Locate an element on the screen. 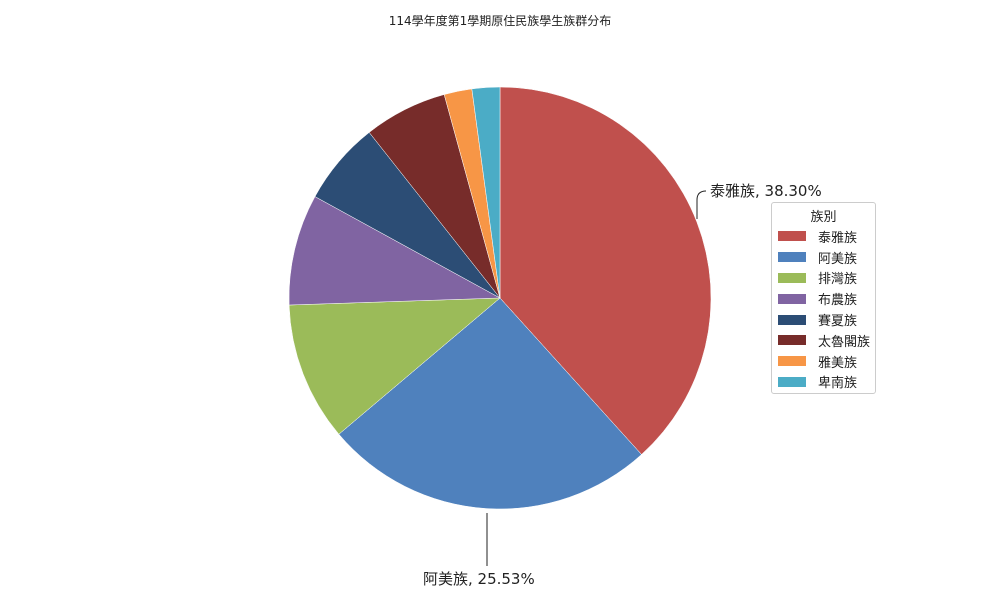  chart-title: 114學年度第1學期原住民族學生族群分布 is located at coordinates (500, 20).